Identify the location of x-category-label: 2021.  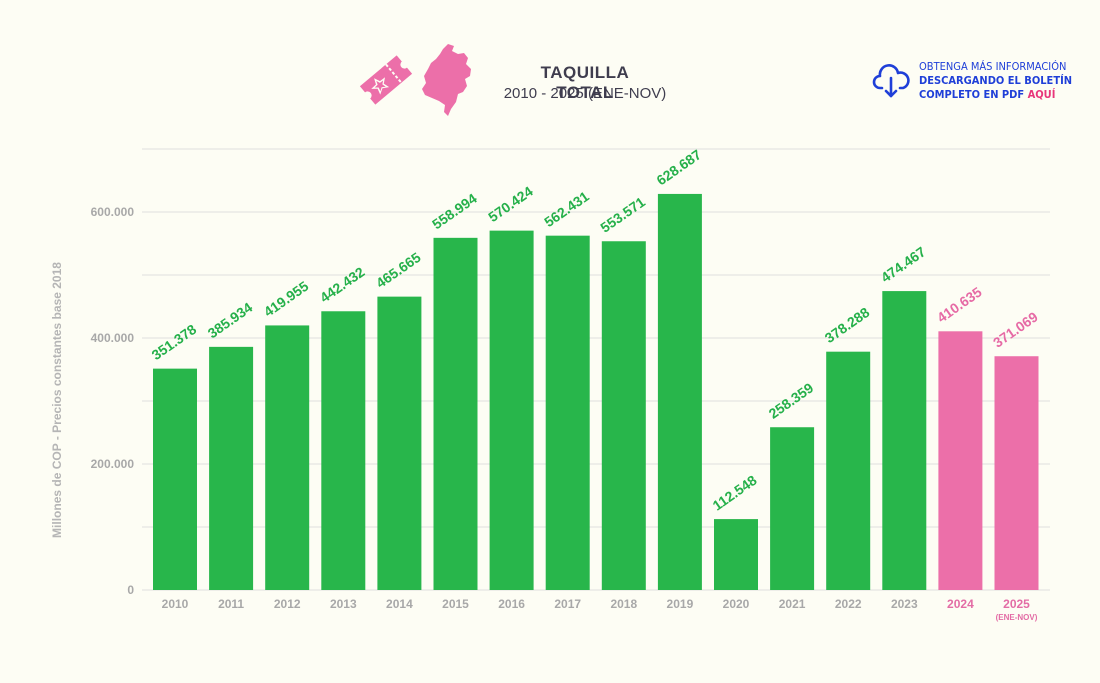
(792, 604).